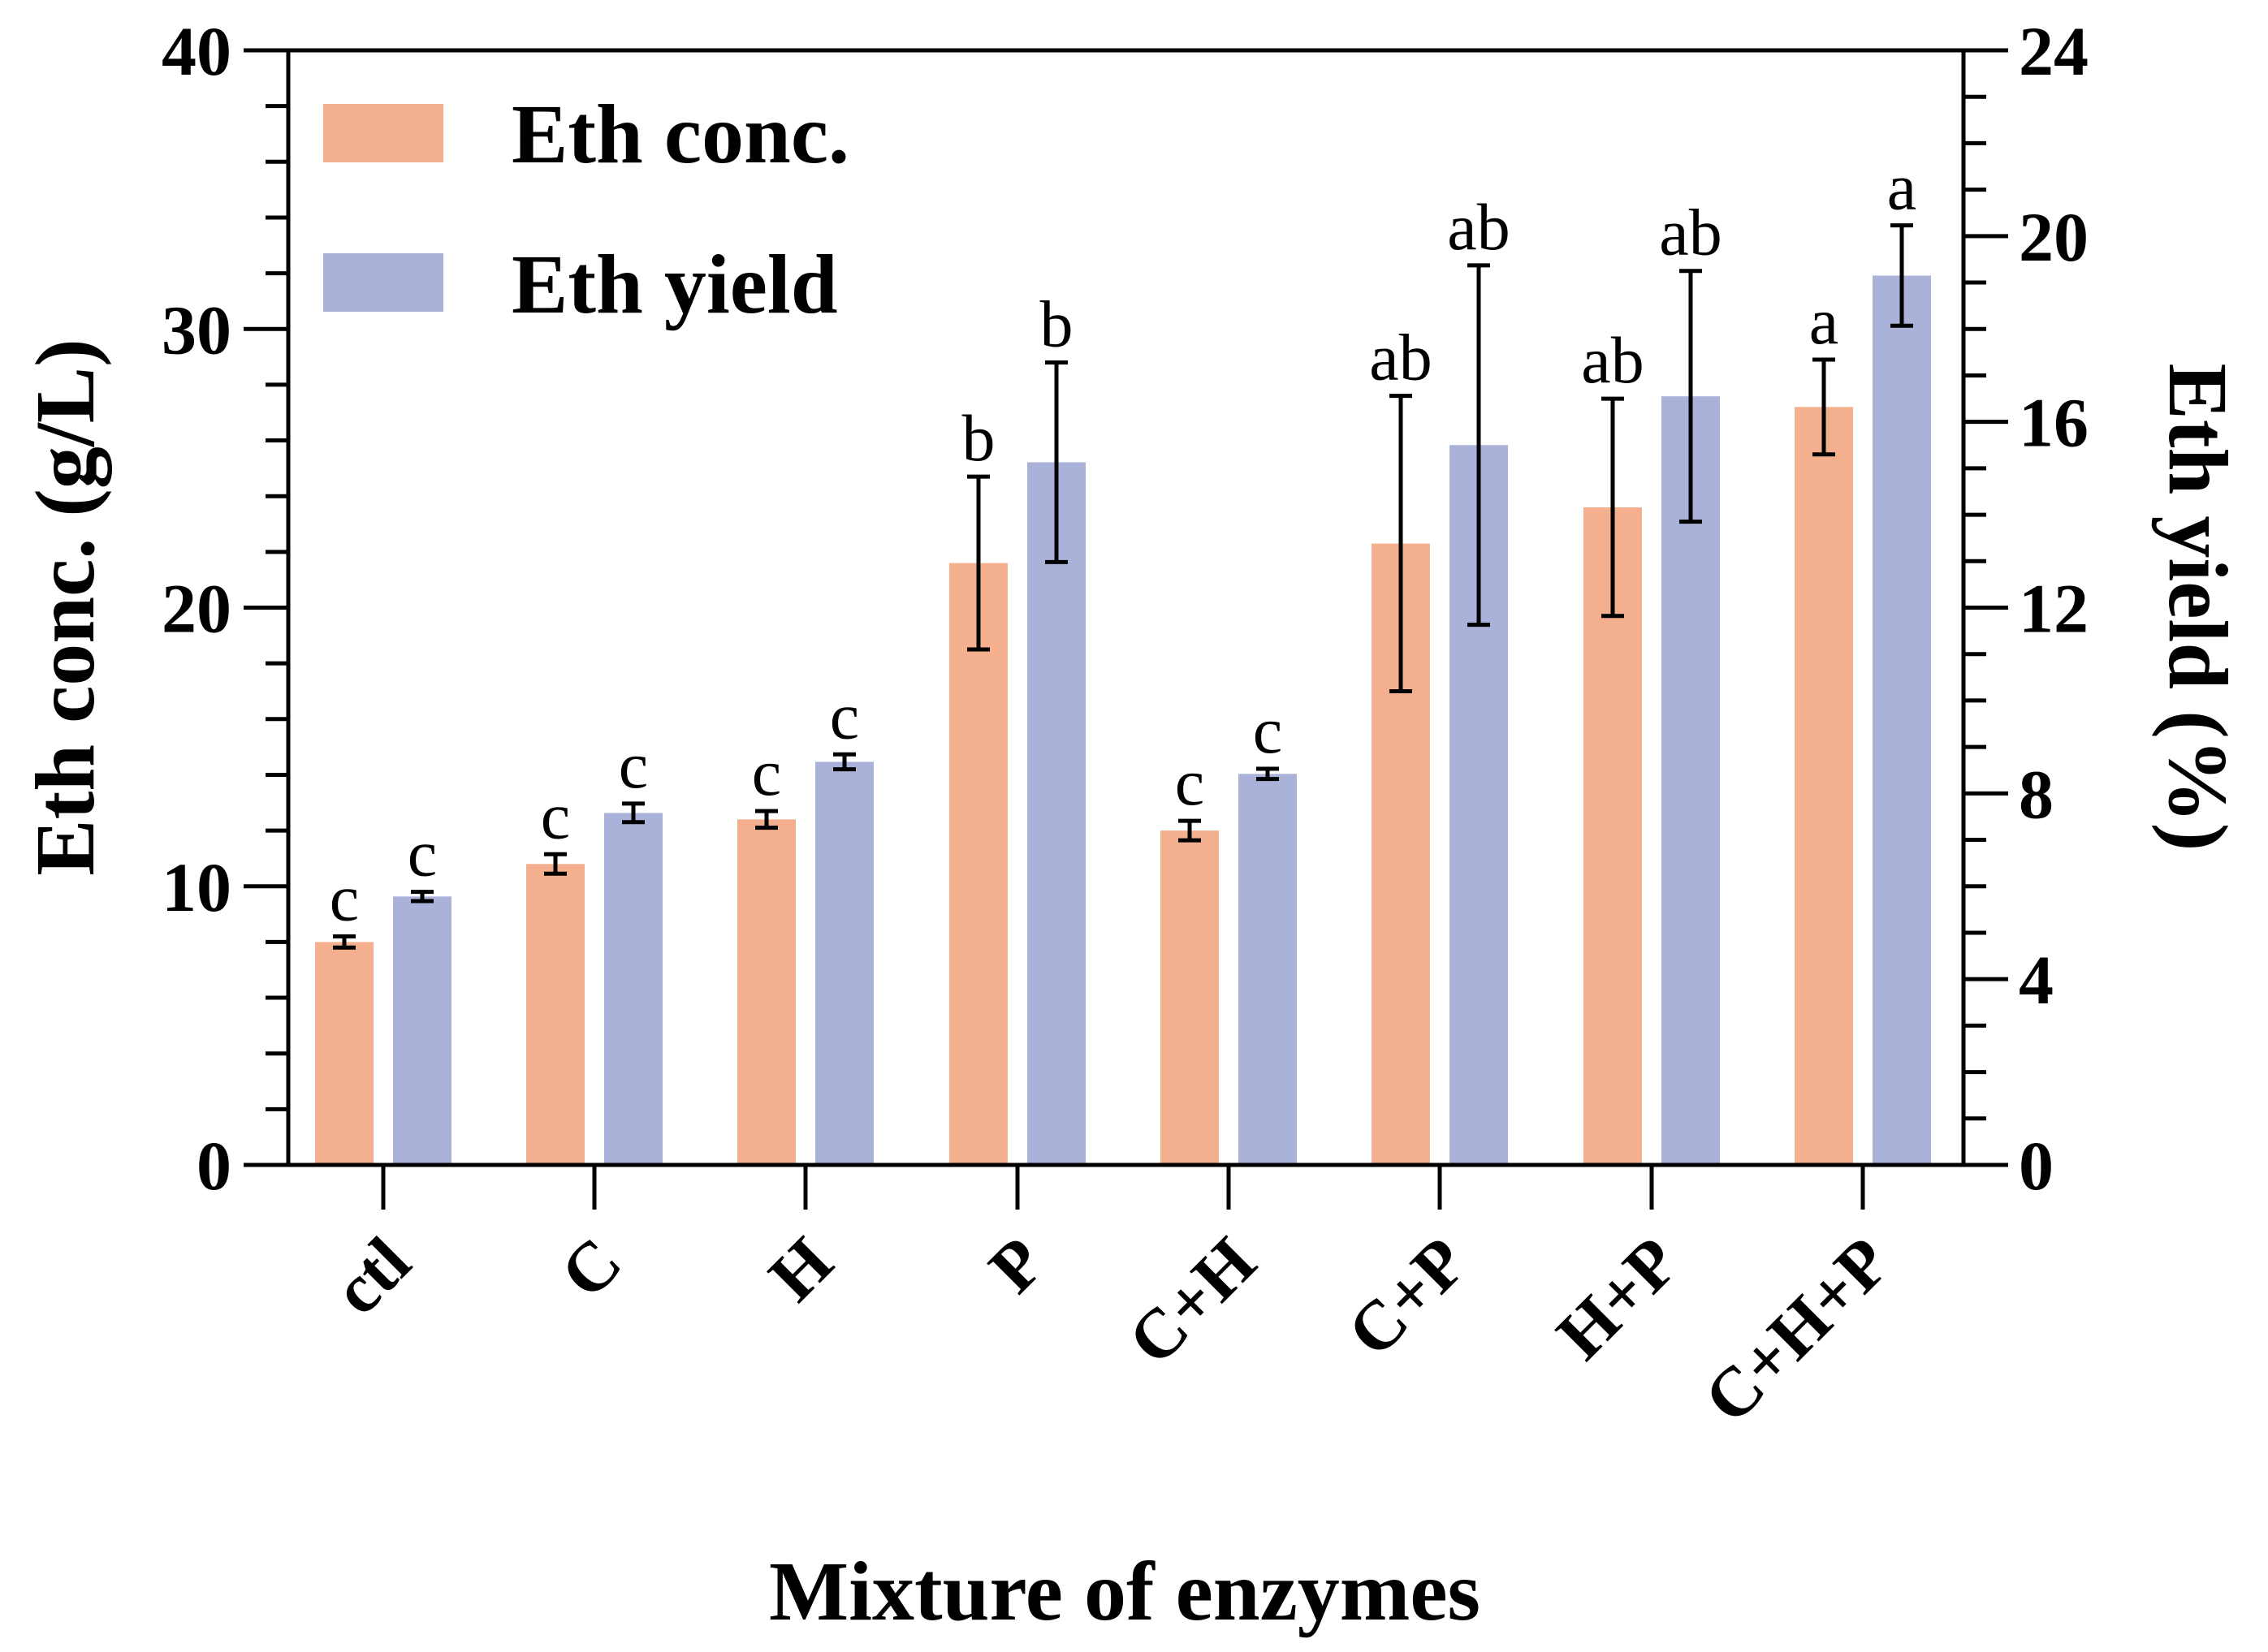 Image resolution: width=2268 pixels, height=1652 pixels. Describe the element at coordinates (2036, 1166) in the screenshot. I see `y2-tick-label: 0` at that location.